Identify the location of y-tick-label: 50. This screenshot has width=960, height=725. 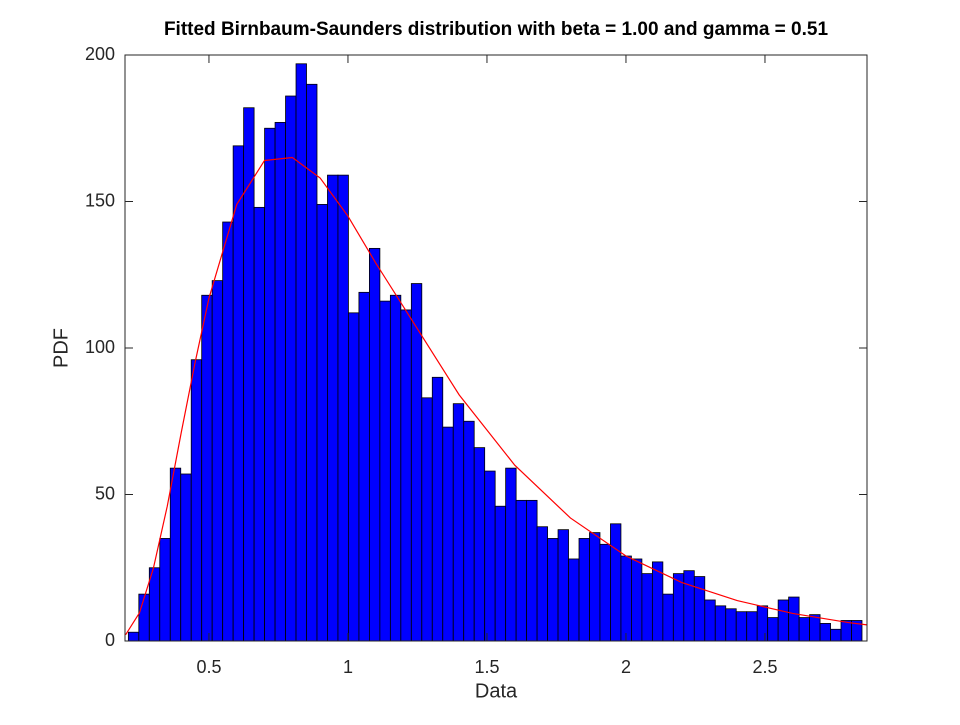
(105, 493).